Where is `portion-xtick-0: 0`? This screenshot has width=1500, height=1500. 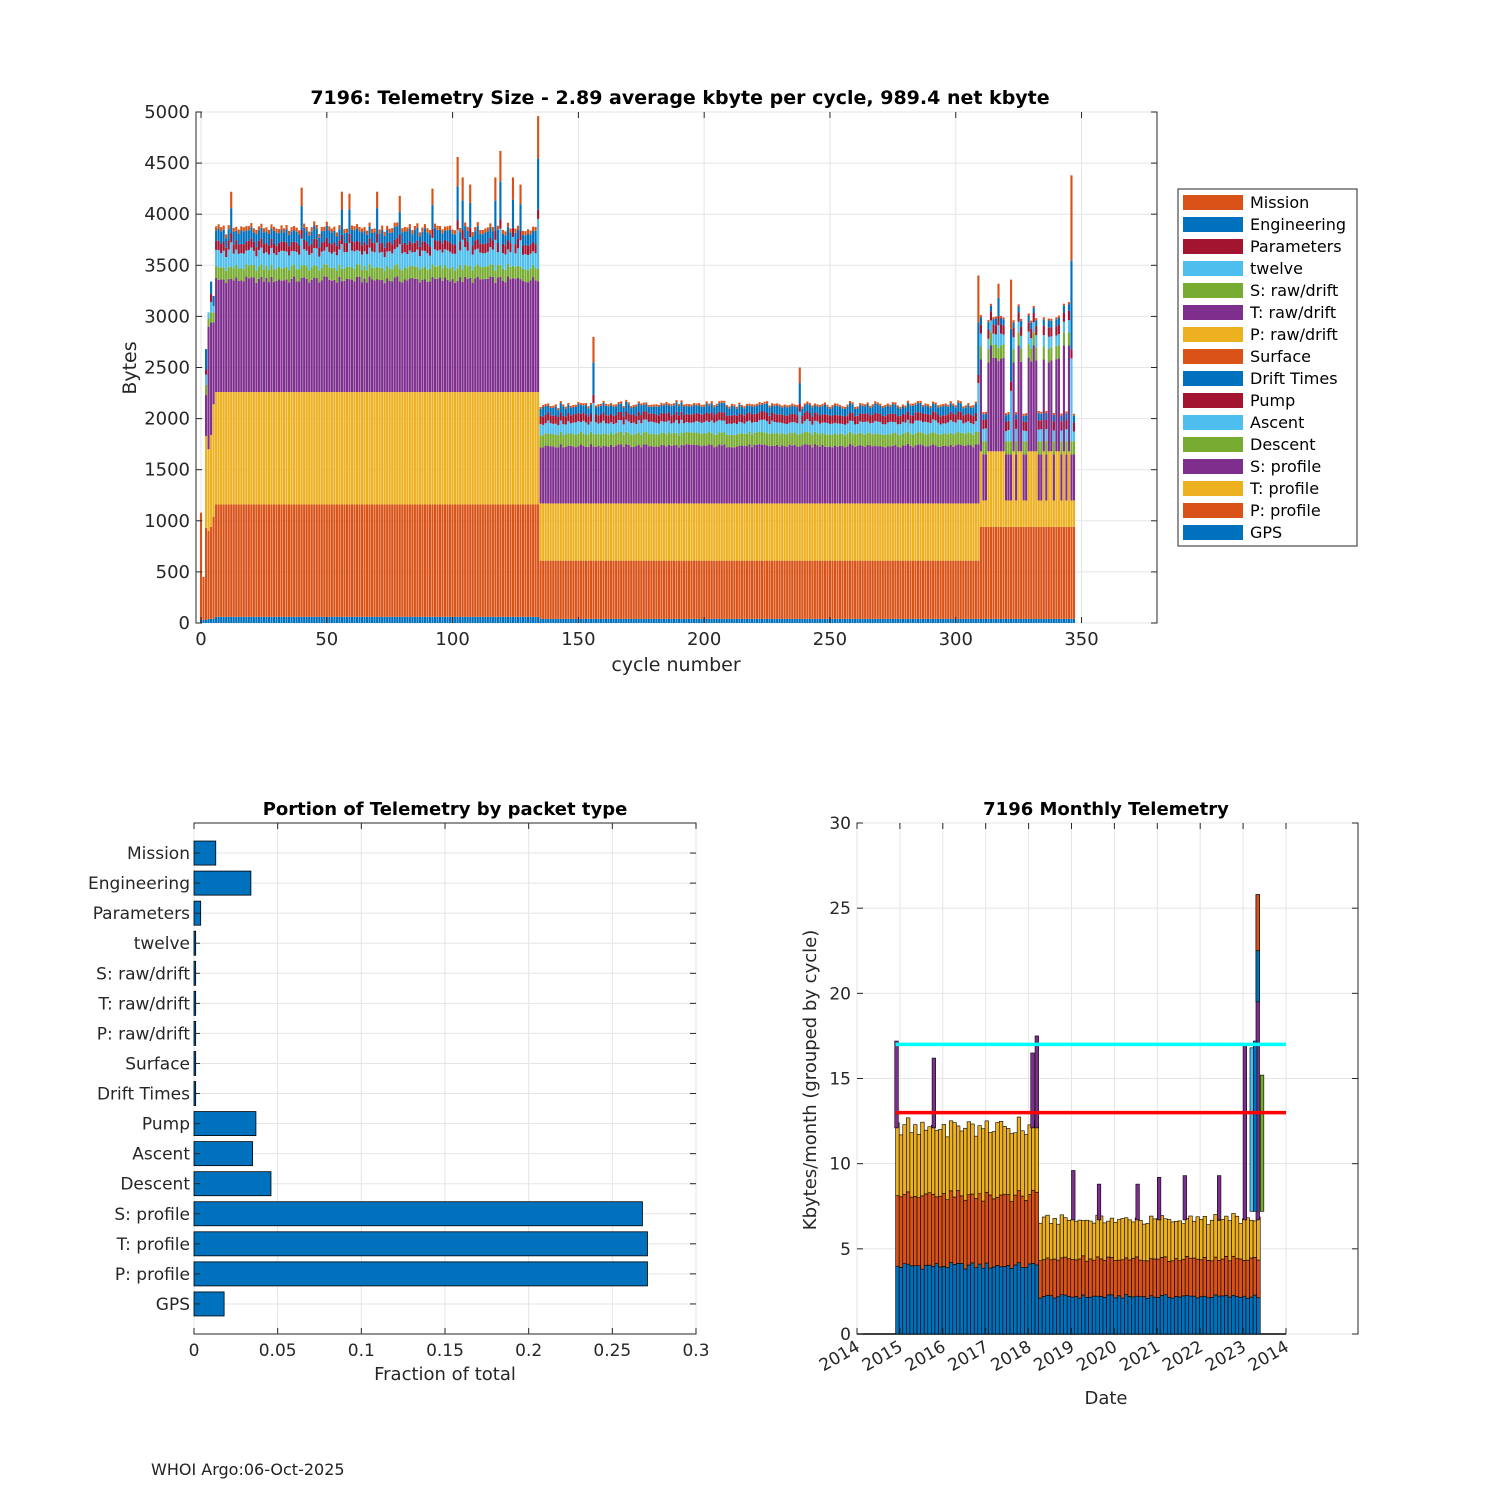 portion-xtick-0: 0 is located at coordinates (194, 1351).